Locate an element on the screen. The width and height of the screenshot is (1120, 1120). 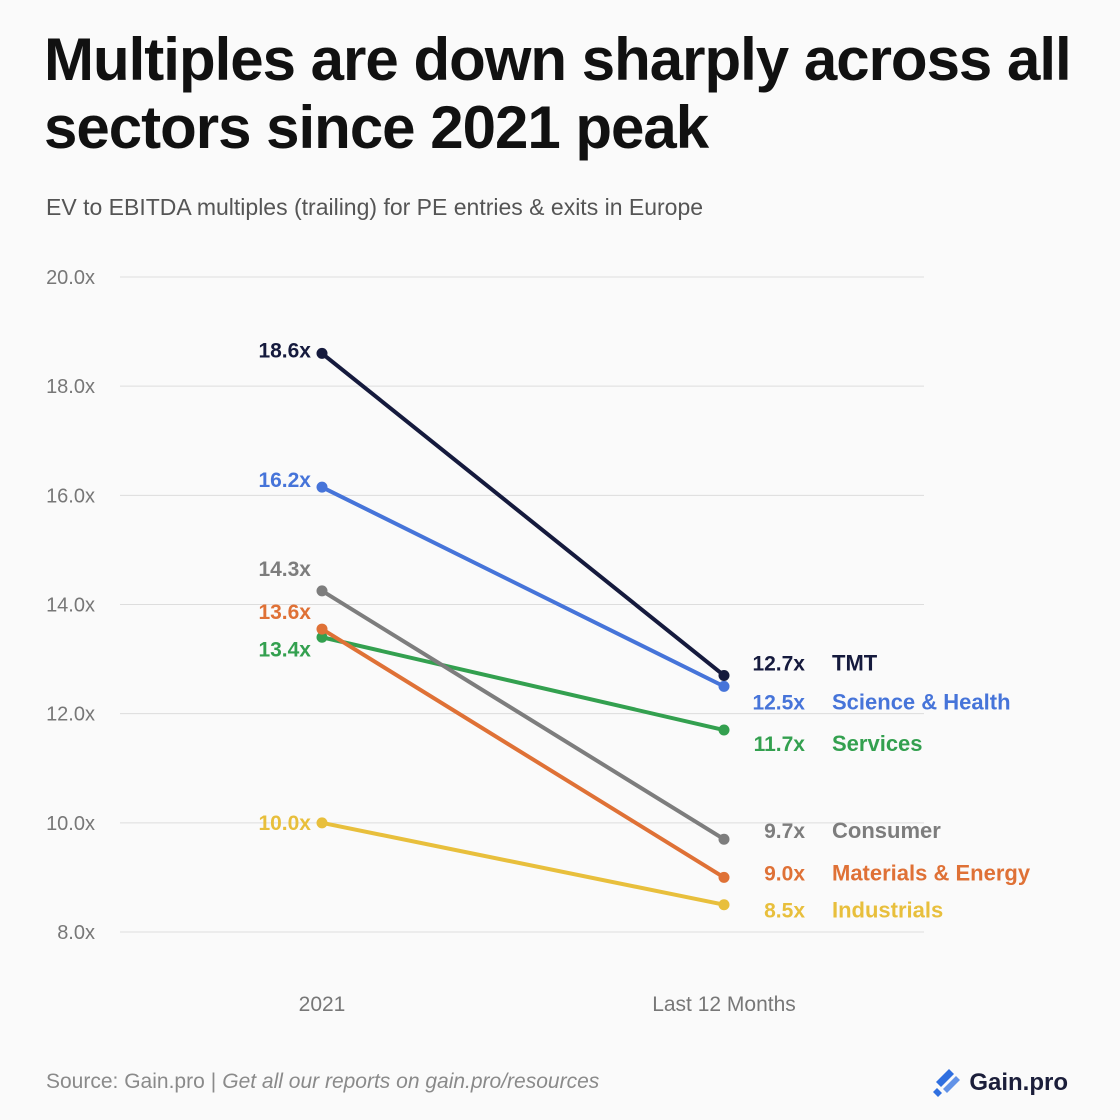
start-label-tmt: 18.6x is located at coordinates (284, 350).